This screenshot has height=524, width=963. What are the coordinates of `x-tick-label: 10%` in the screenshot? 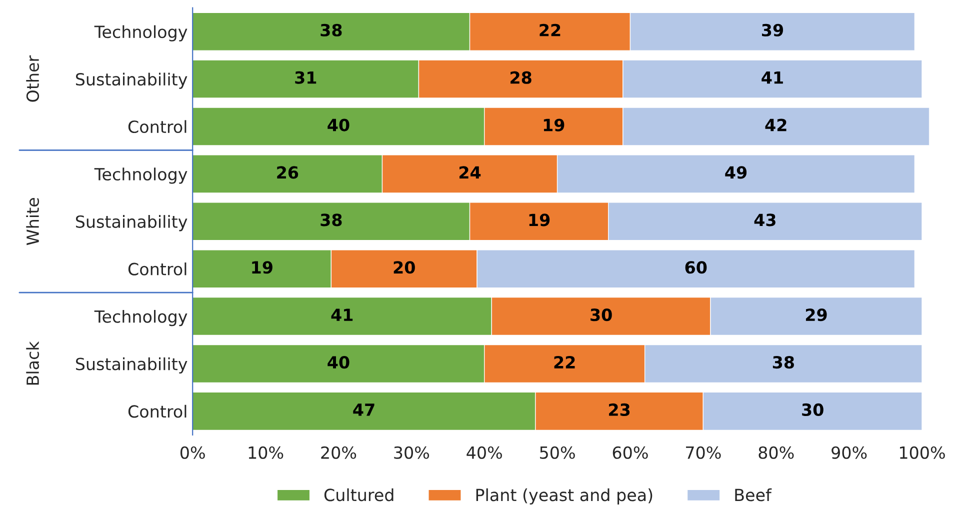 It's located at (266, 452).